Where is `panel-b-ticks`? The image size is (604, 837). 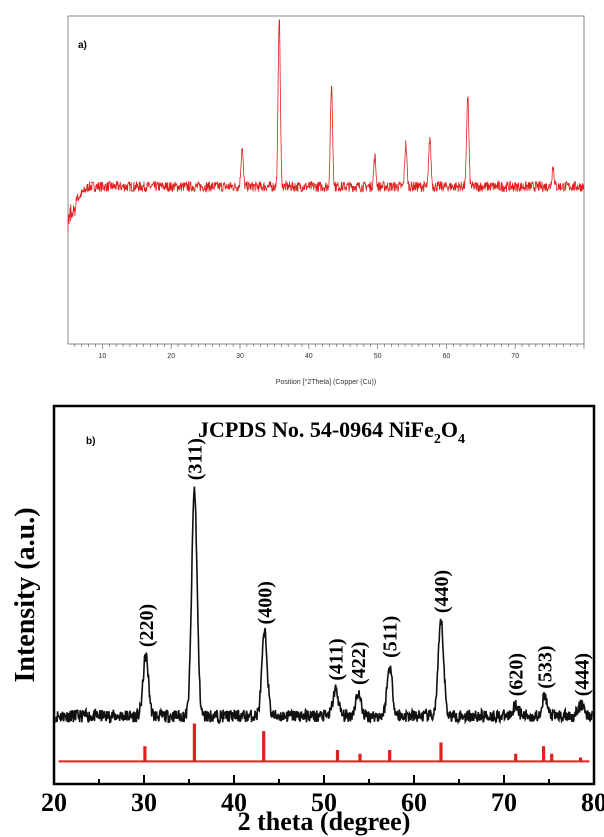 panel-b-ticks is located at coordinates (324, 779).